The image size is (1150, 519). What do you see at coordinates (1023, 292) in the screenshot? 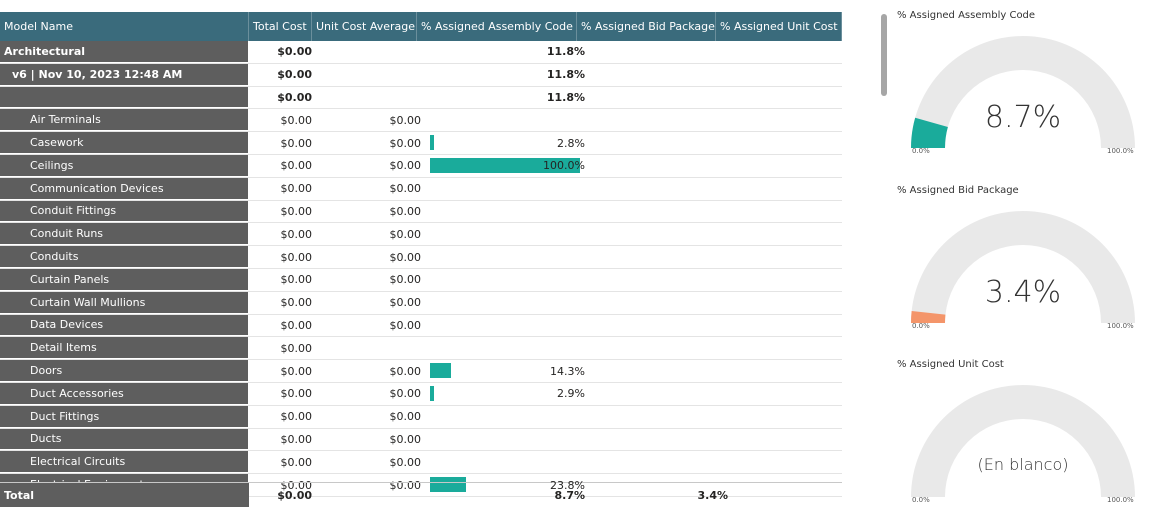
I see `gauge-value: 3.4%` at bounding box center [1023, 292].